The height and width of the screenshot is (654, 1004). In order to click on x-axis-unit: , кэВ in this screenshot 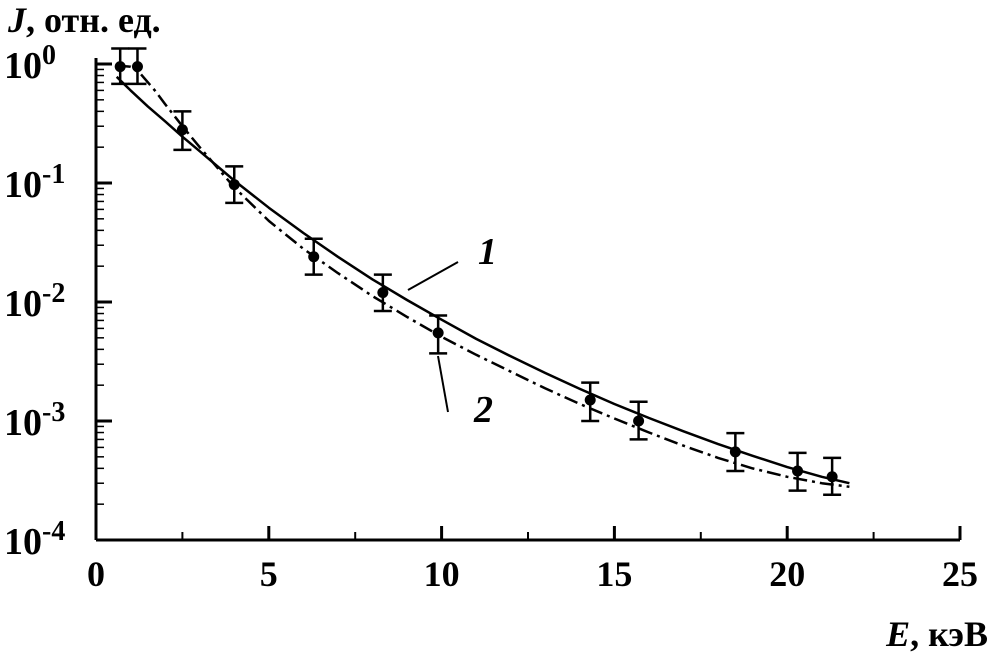, I will do `click(949, 634)`.